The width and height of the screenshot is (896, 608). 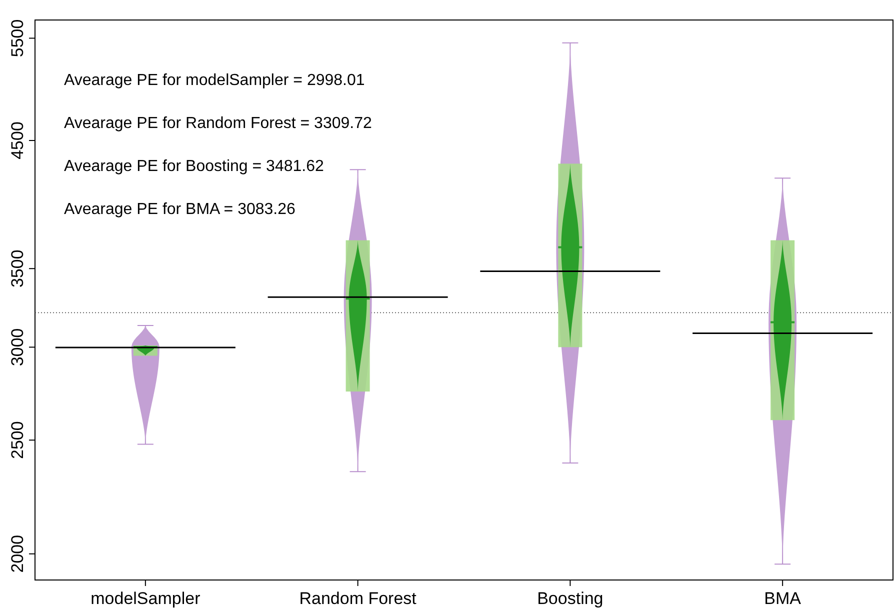 I want to click on x-tick-label: Random Forest, so click(x=358, y=598).